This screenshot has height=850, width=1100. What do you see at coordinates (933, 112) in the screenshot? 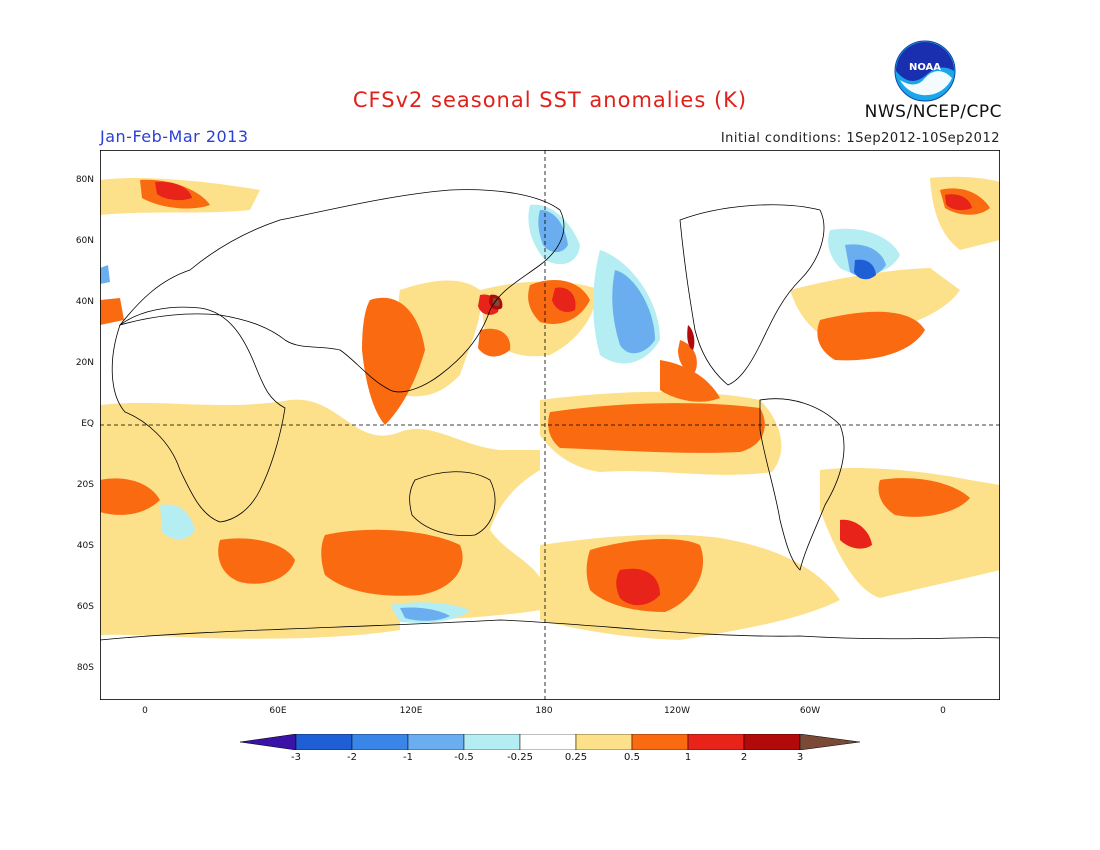
I see `organization-label: NWS/NCEP/CPC` at bounding box center [933, 112].